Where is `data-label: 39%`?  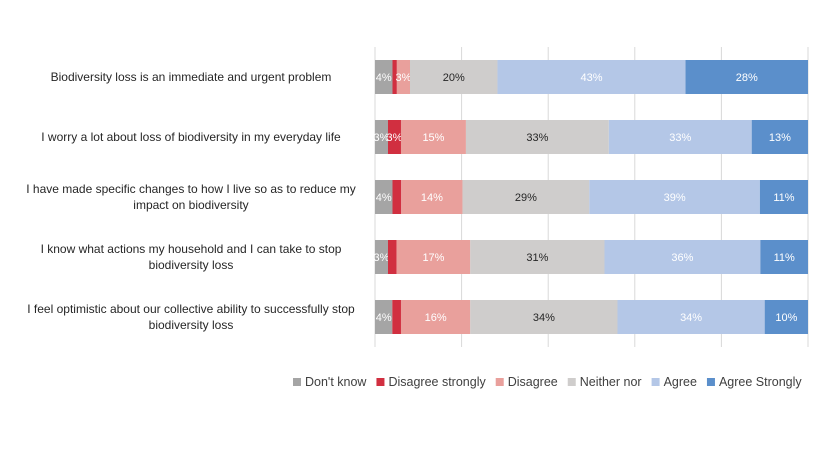
data-label: 39% is located at coordinates (675, 198).